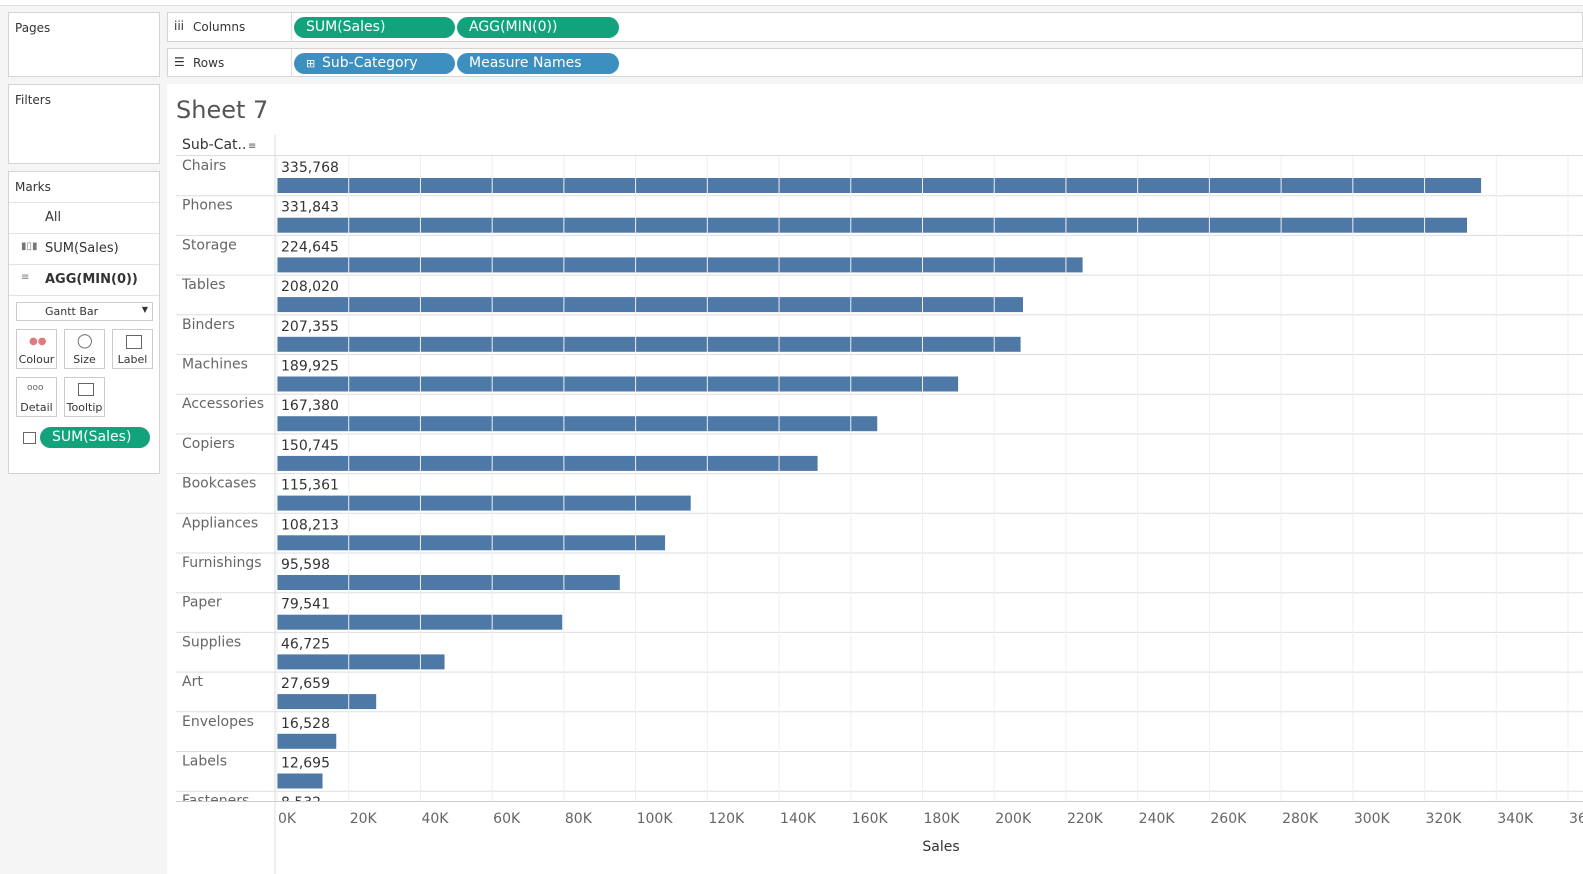  Describe the element at coordinates (305, 605) in the screenshot. I see `value-label: 79,541` at that location.